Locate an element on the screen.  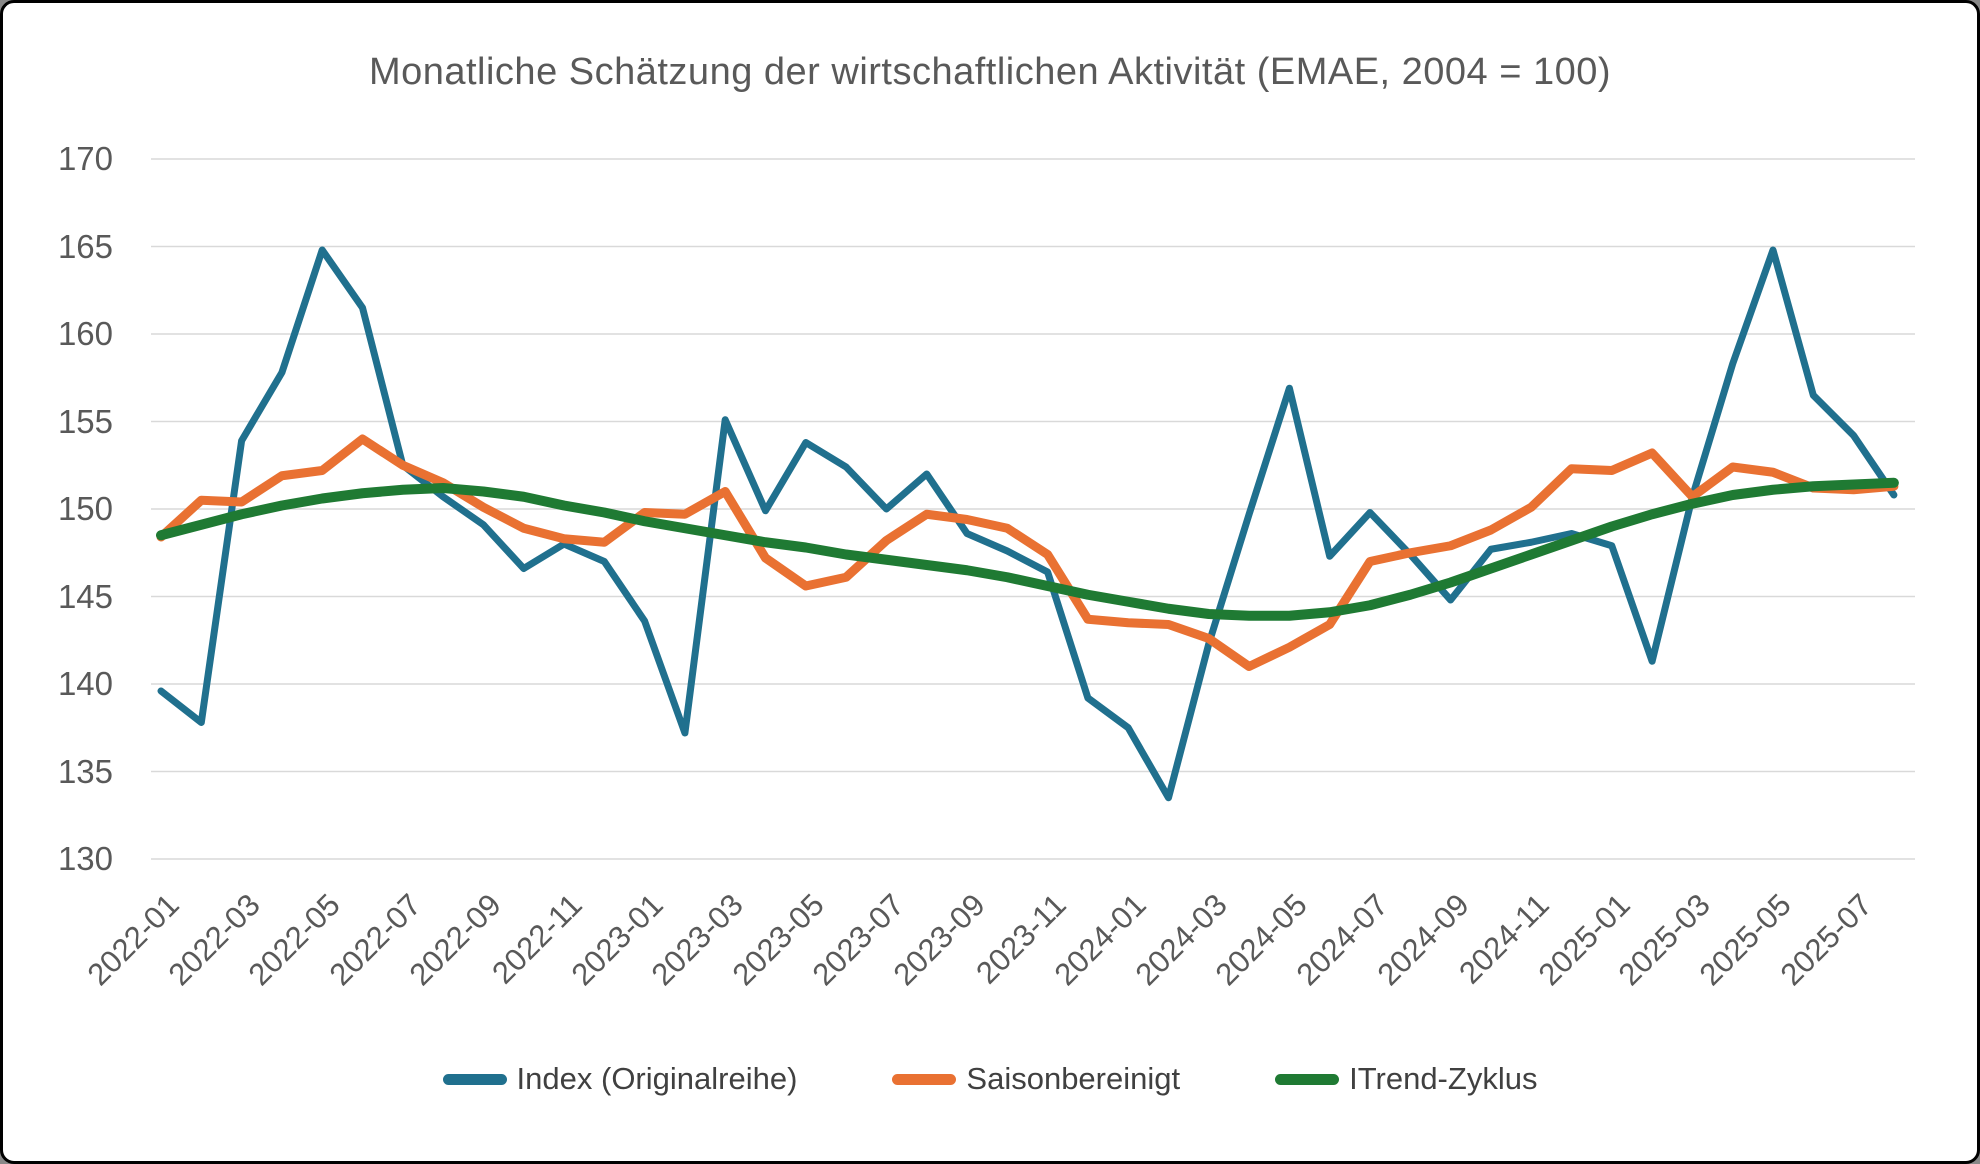
y-axis-label: 170 is located at coordinates (85, 158).